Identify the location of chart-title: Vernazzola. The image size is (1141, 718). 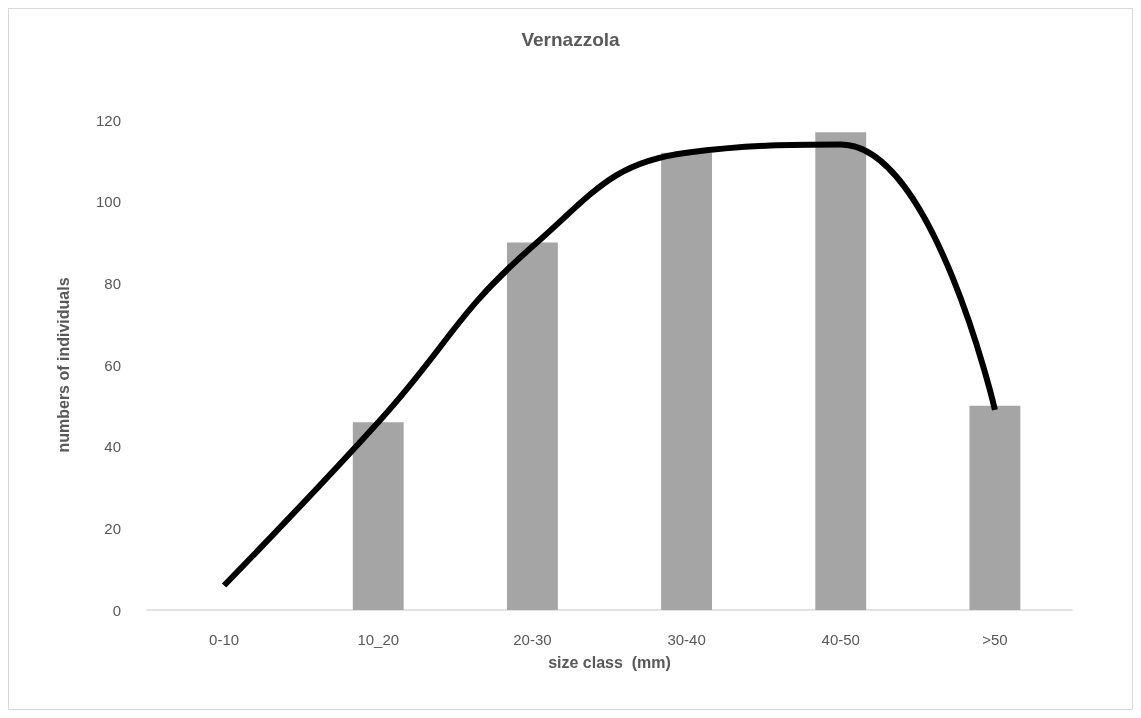
(571, 39).